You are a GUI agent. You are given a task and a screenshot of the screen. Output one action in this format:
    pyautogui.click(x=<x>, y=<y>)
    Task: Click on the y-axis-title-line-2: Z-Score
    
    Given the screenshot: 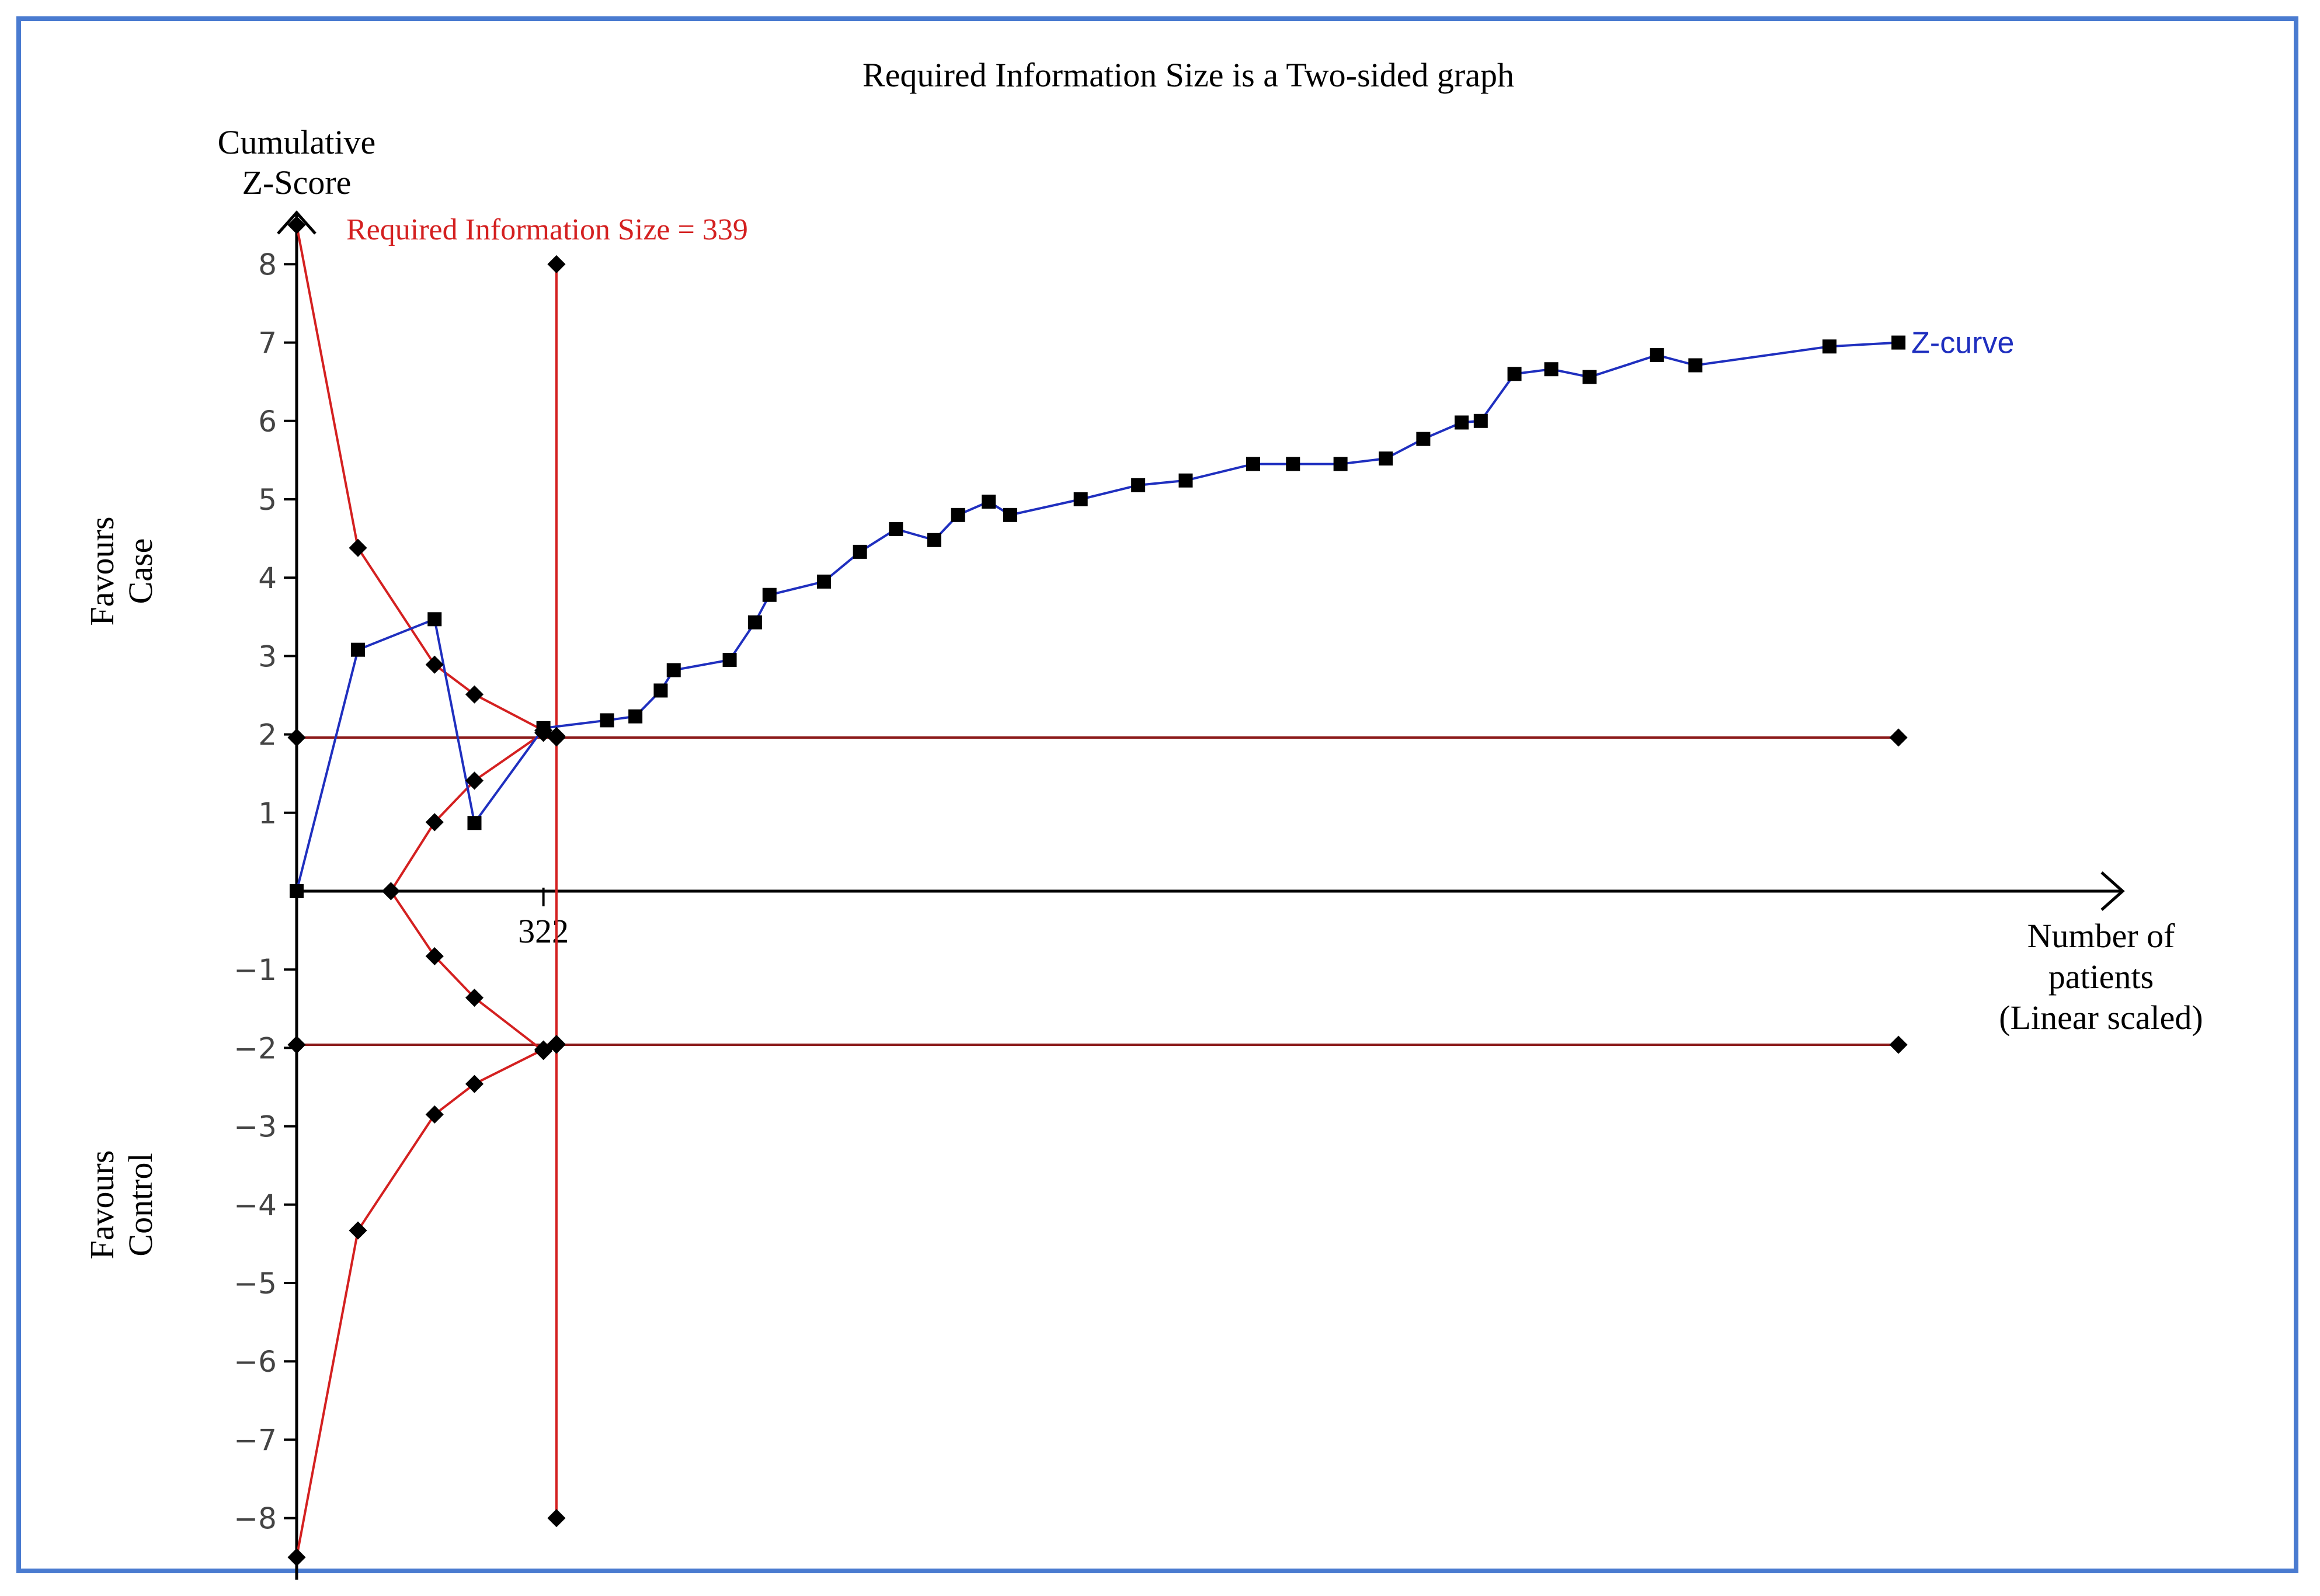 What is the action you would take?
    pyautogui.click(x=297, y=182)
    